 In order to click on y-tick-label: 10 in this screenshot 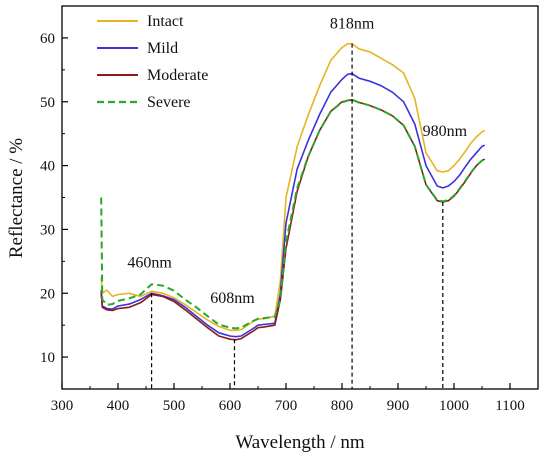, I will do `click(47, 358)`.